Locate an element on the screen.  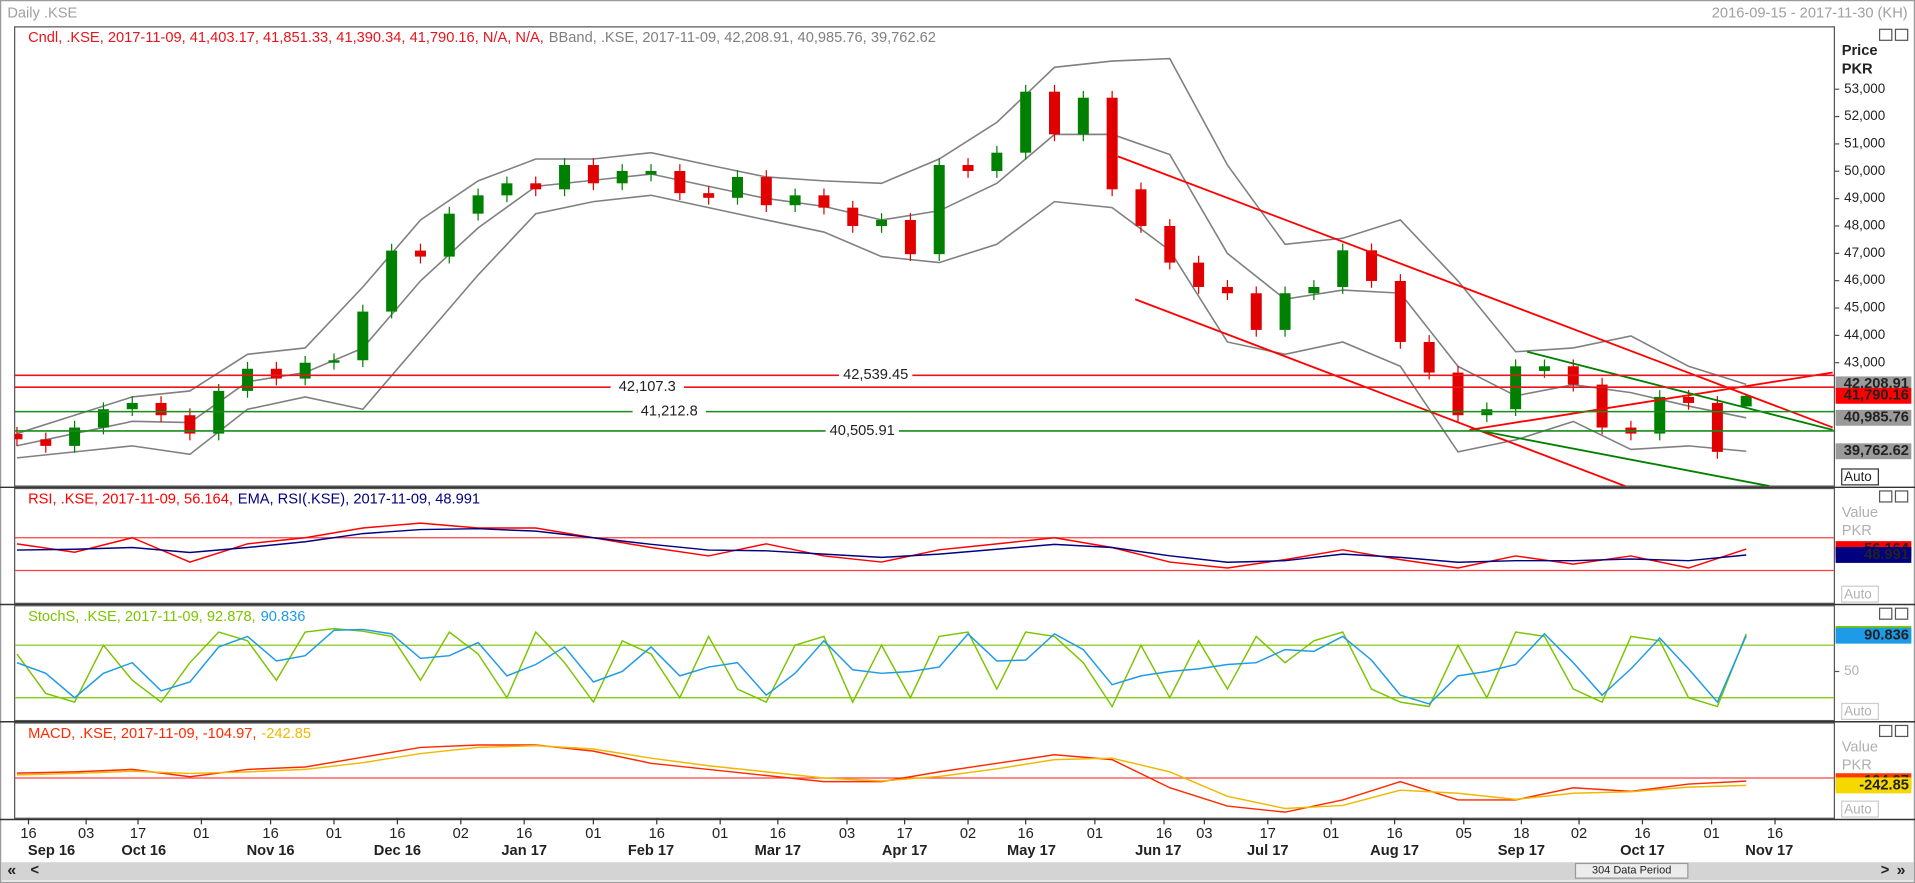
axis-unit-label: PKR is located at coordinates (1857, 69).